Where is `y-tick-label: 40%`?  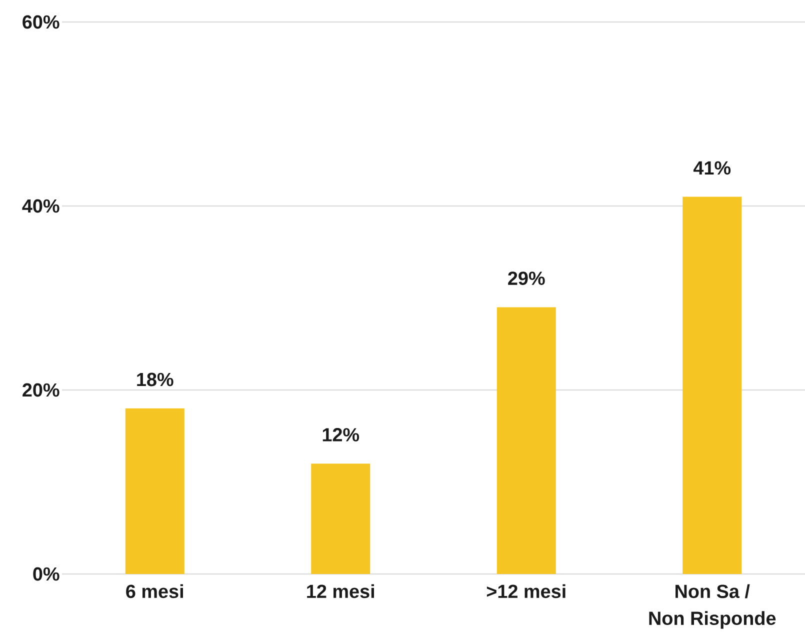
y-tick-label: 40% is located at coordinates (41, 206).